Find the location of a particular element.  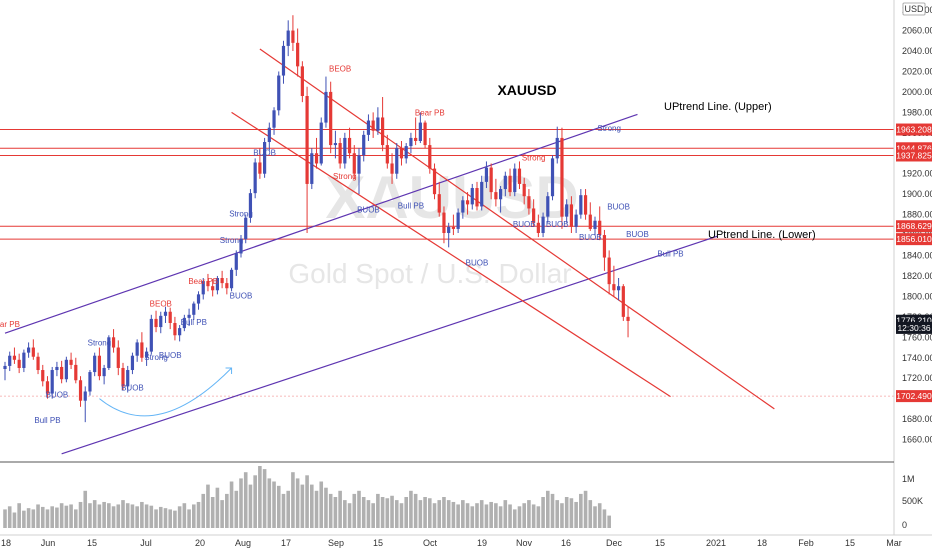

time-tick-label: Jun is located at coordinates (48, 543).